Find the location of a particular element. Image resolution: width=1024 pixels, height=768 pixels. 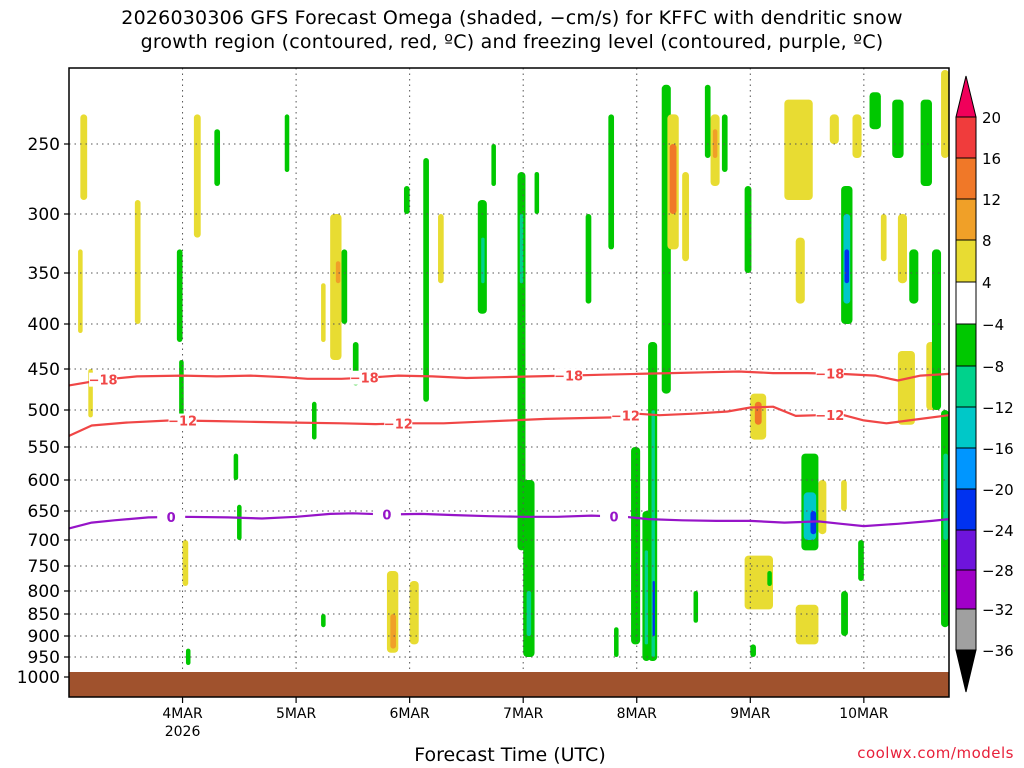

y-tick-label: 400 is located at coordinates (44, 325).